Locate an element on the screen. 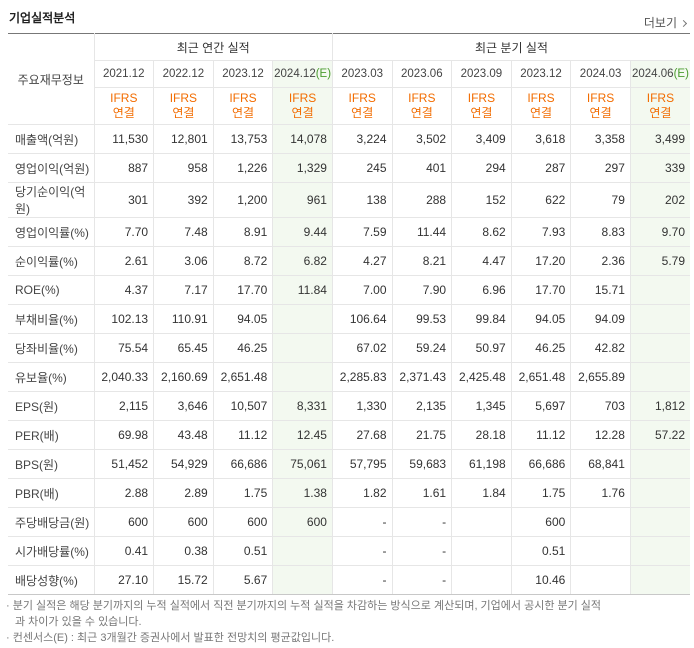  value-cell: 401 is located at coordinates (422, 168).